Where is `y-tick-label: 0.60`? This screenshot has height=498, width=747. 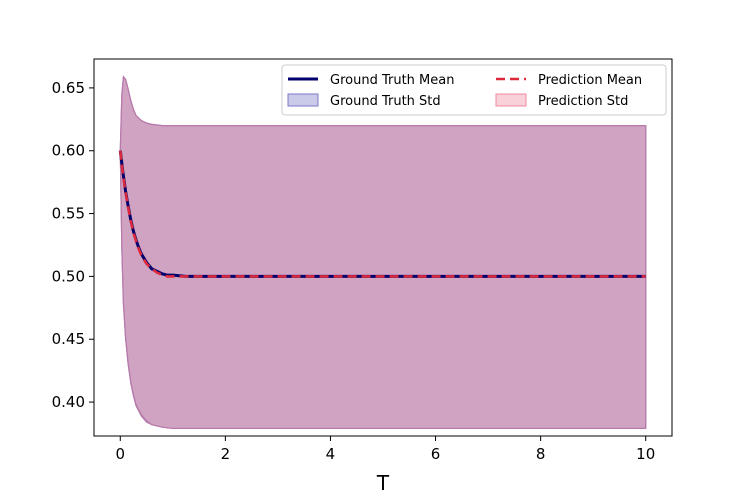 y-tick-label: 0.60 is located at coordinates (68, 151).